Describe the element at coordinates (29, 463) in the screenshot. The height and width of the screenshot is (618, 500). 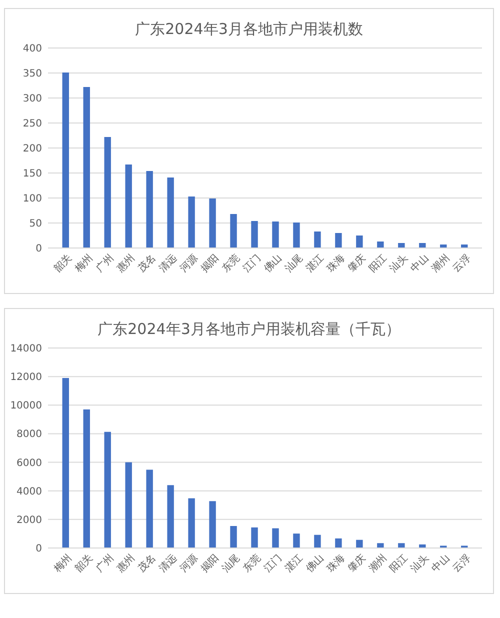
I see `y-tick-label: 6000` at that location.